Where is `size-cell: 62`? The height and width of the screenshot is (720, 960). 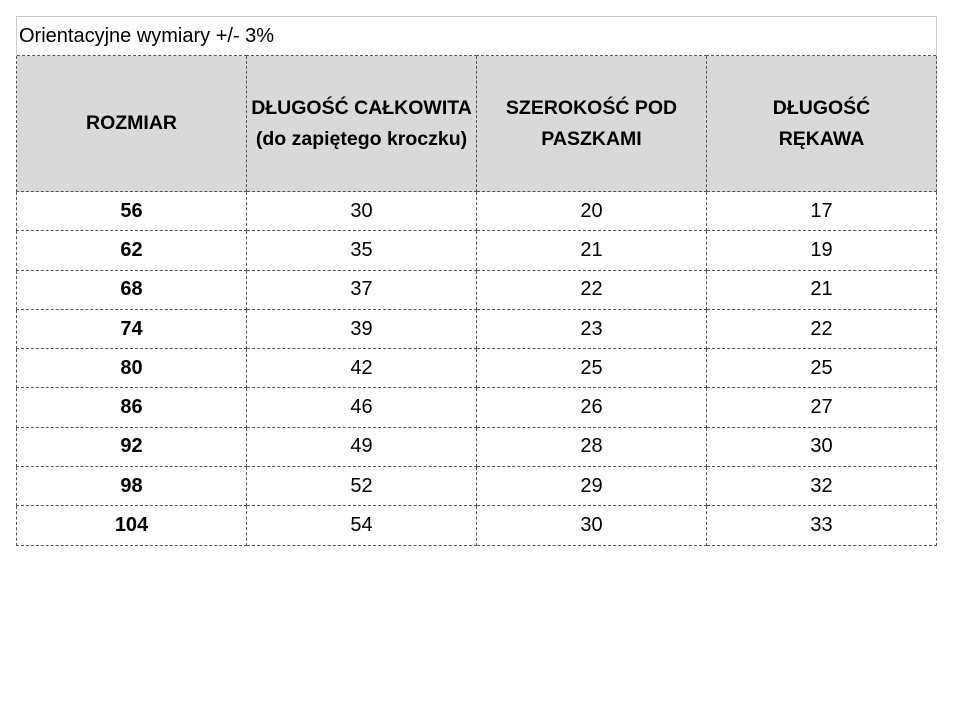
size-cell: 62 is located at coordinates (131, 250).